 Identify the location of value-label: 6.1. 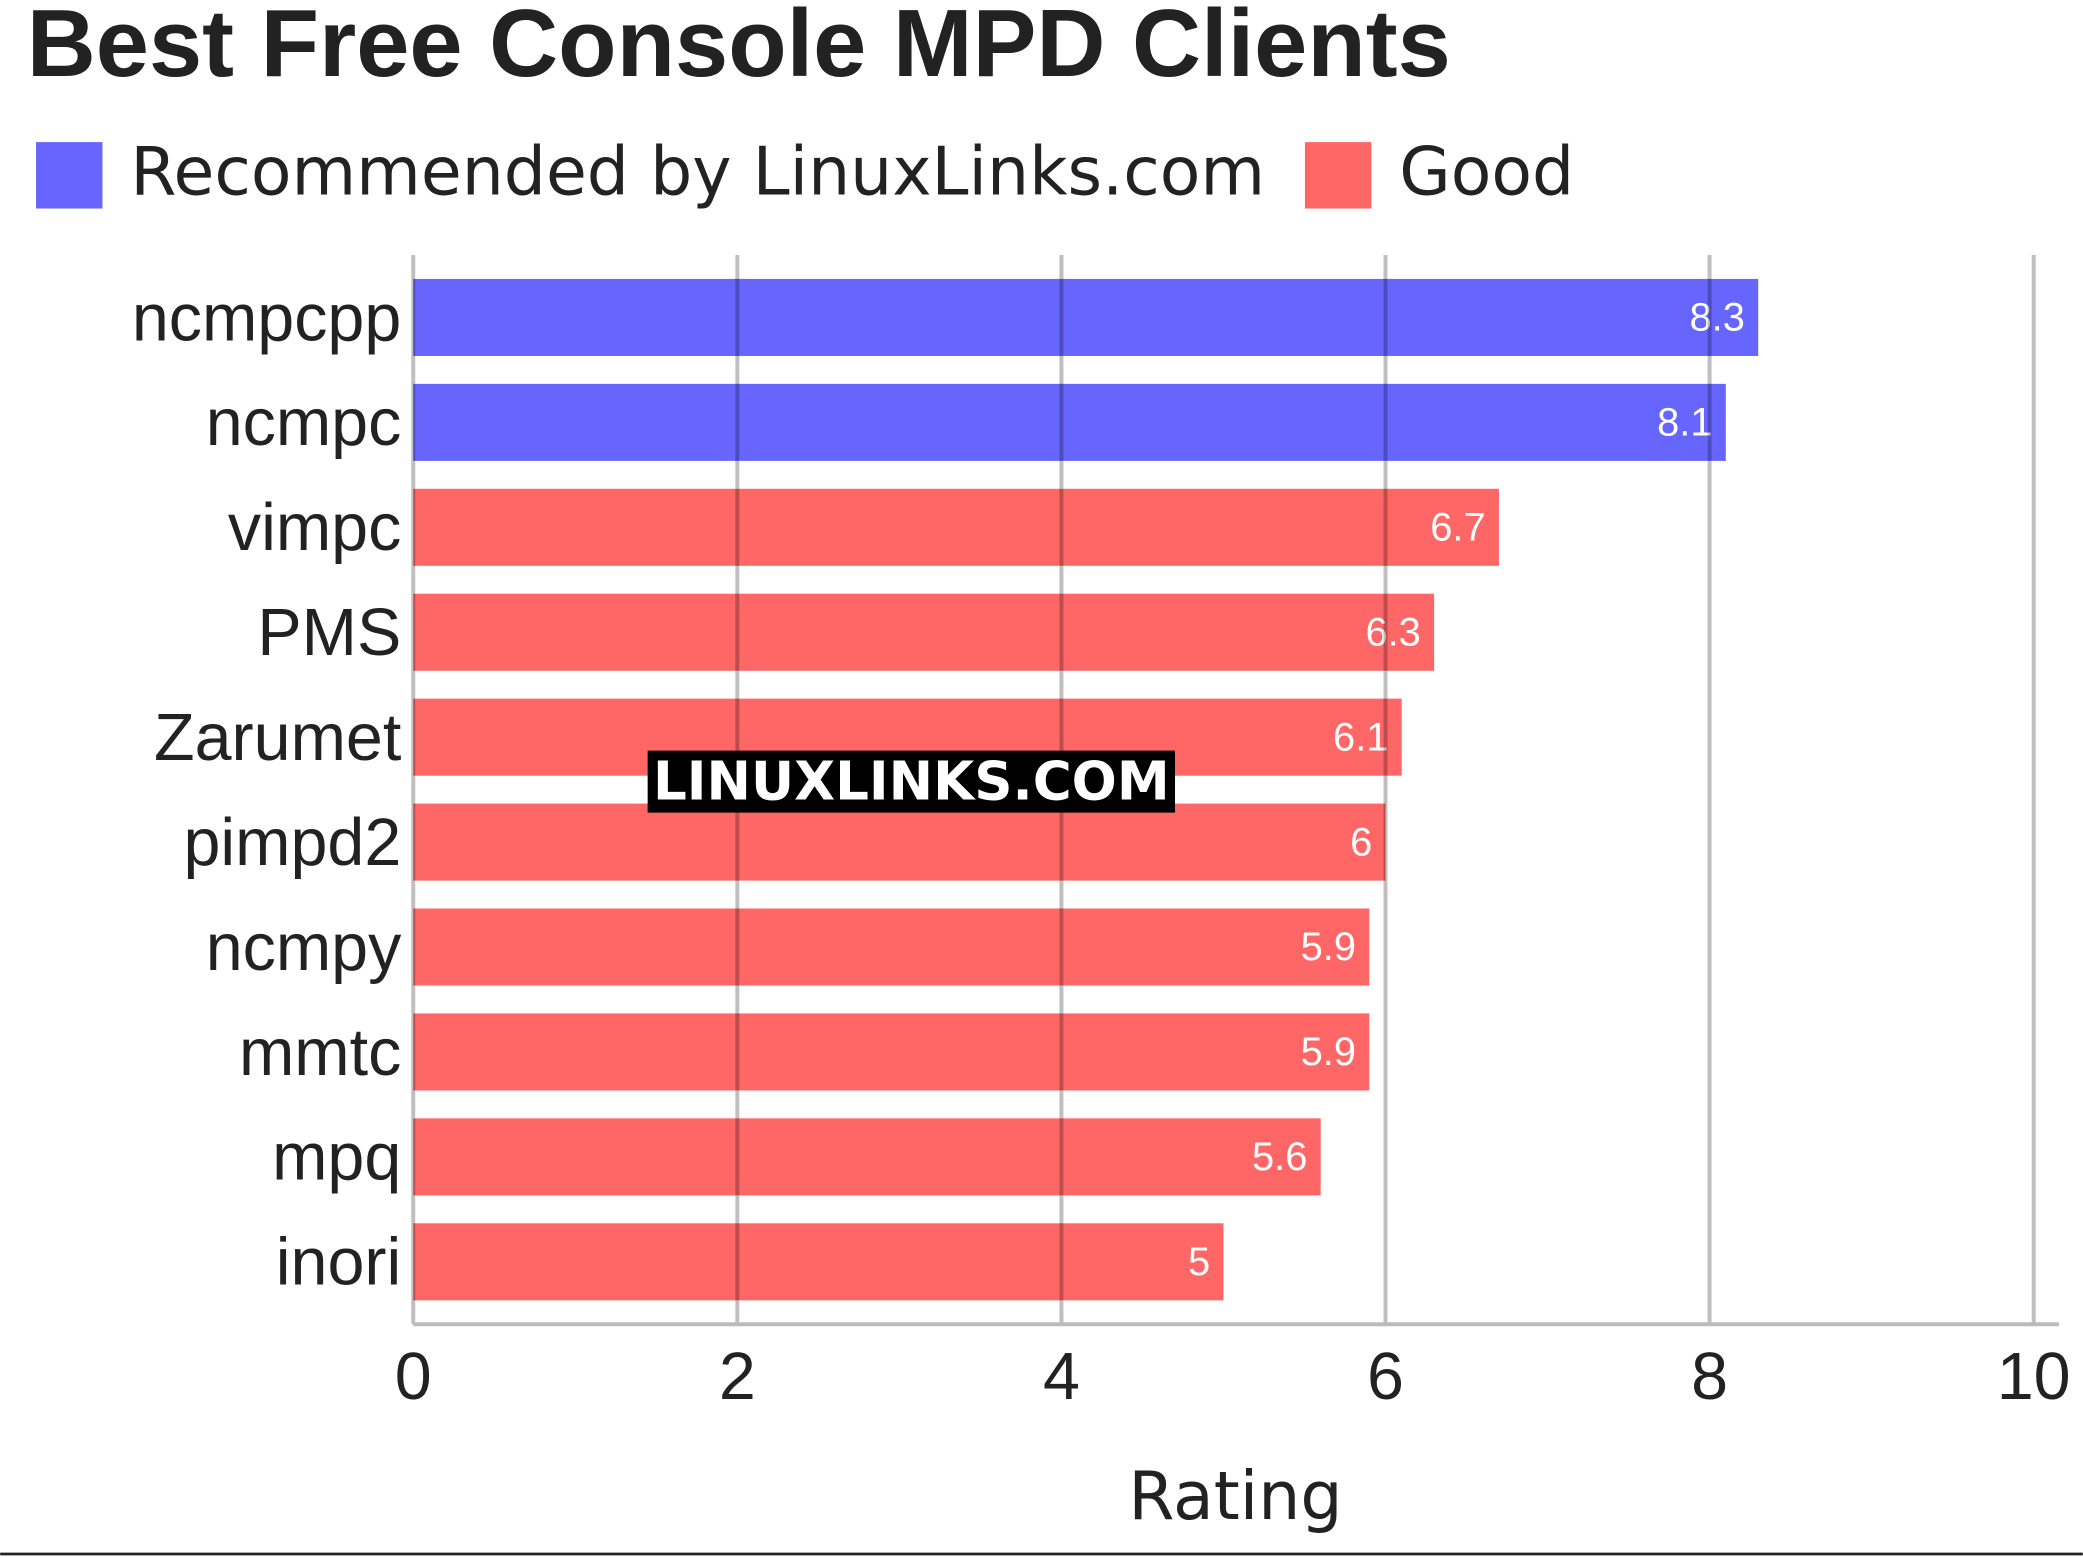
(1360, 737).